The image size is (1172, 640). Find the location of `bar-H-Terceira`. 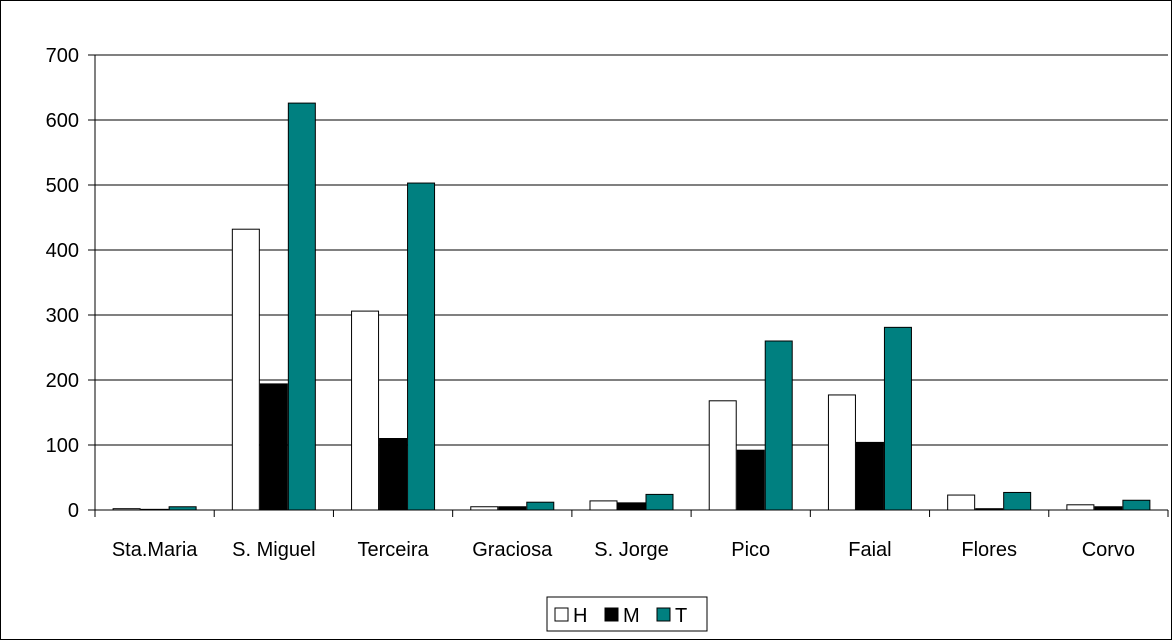

bar-H-Terceira is located at coordinates (365, 410).